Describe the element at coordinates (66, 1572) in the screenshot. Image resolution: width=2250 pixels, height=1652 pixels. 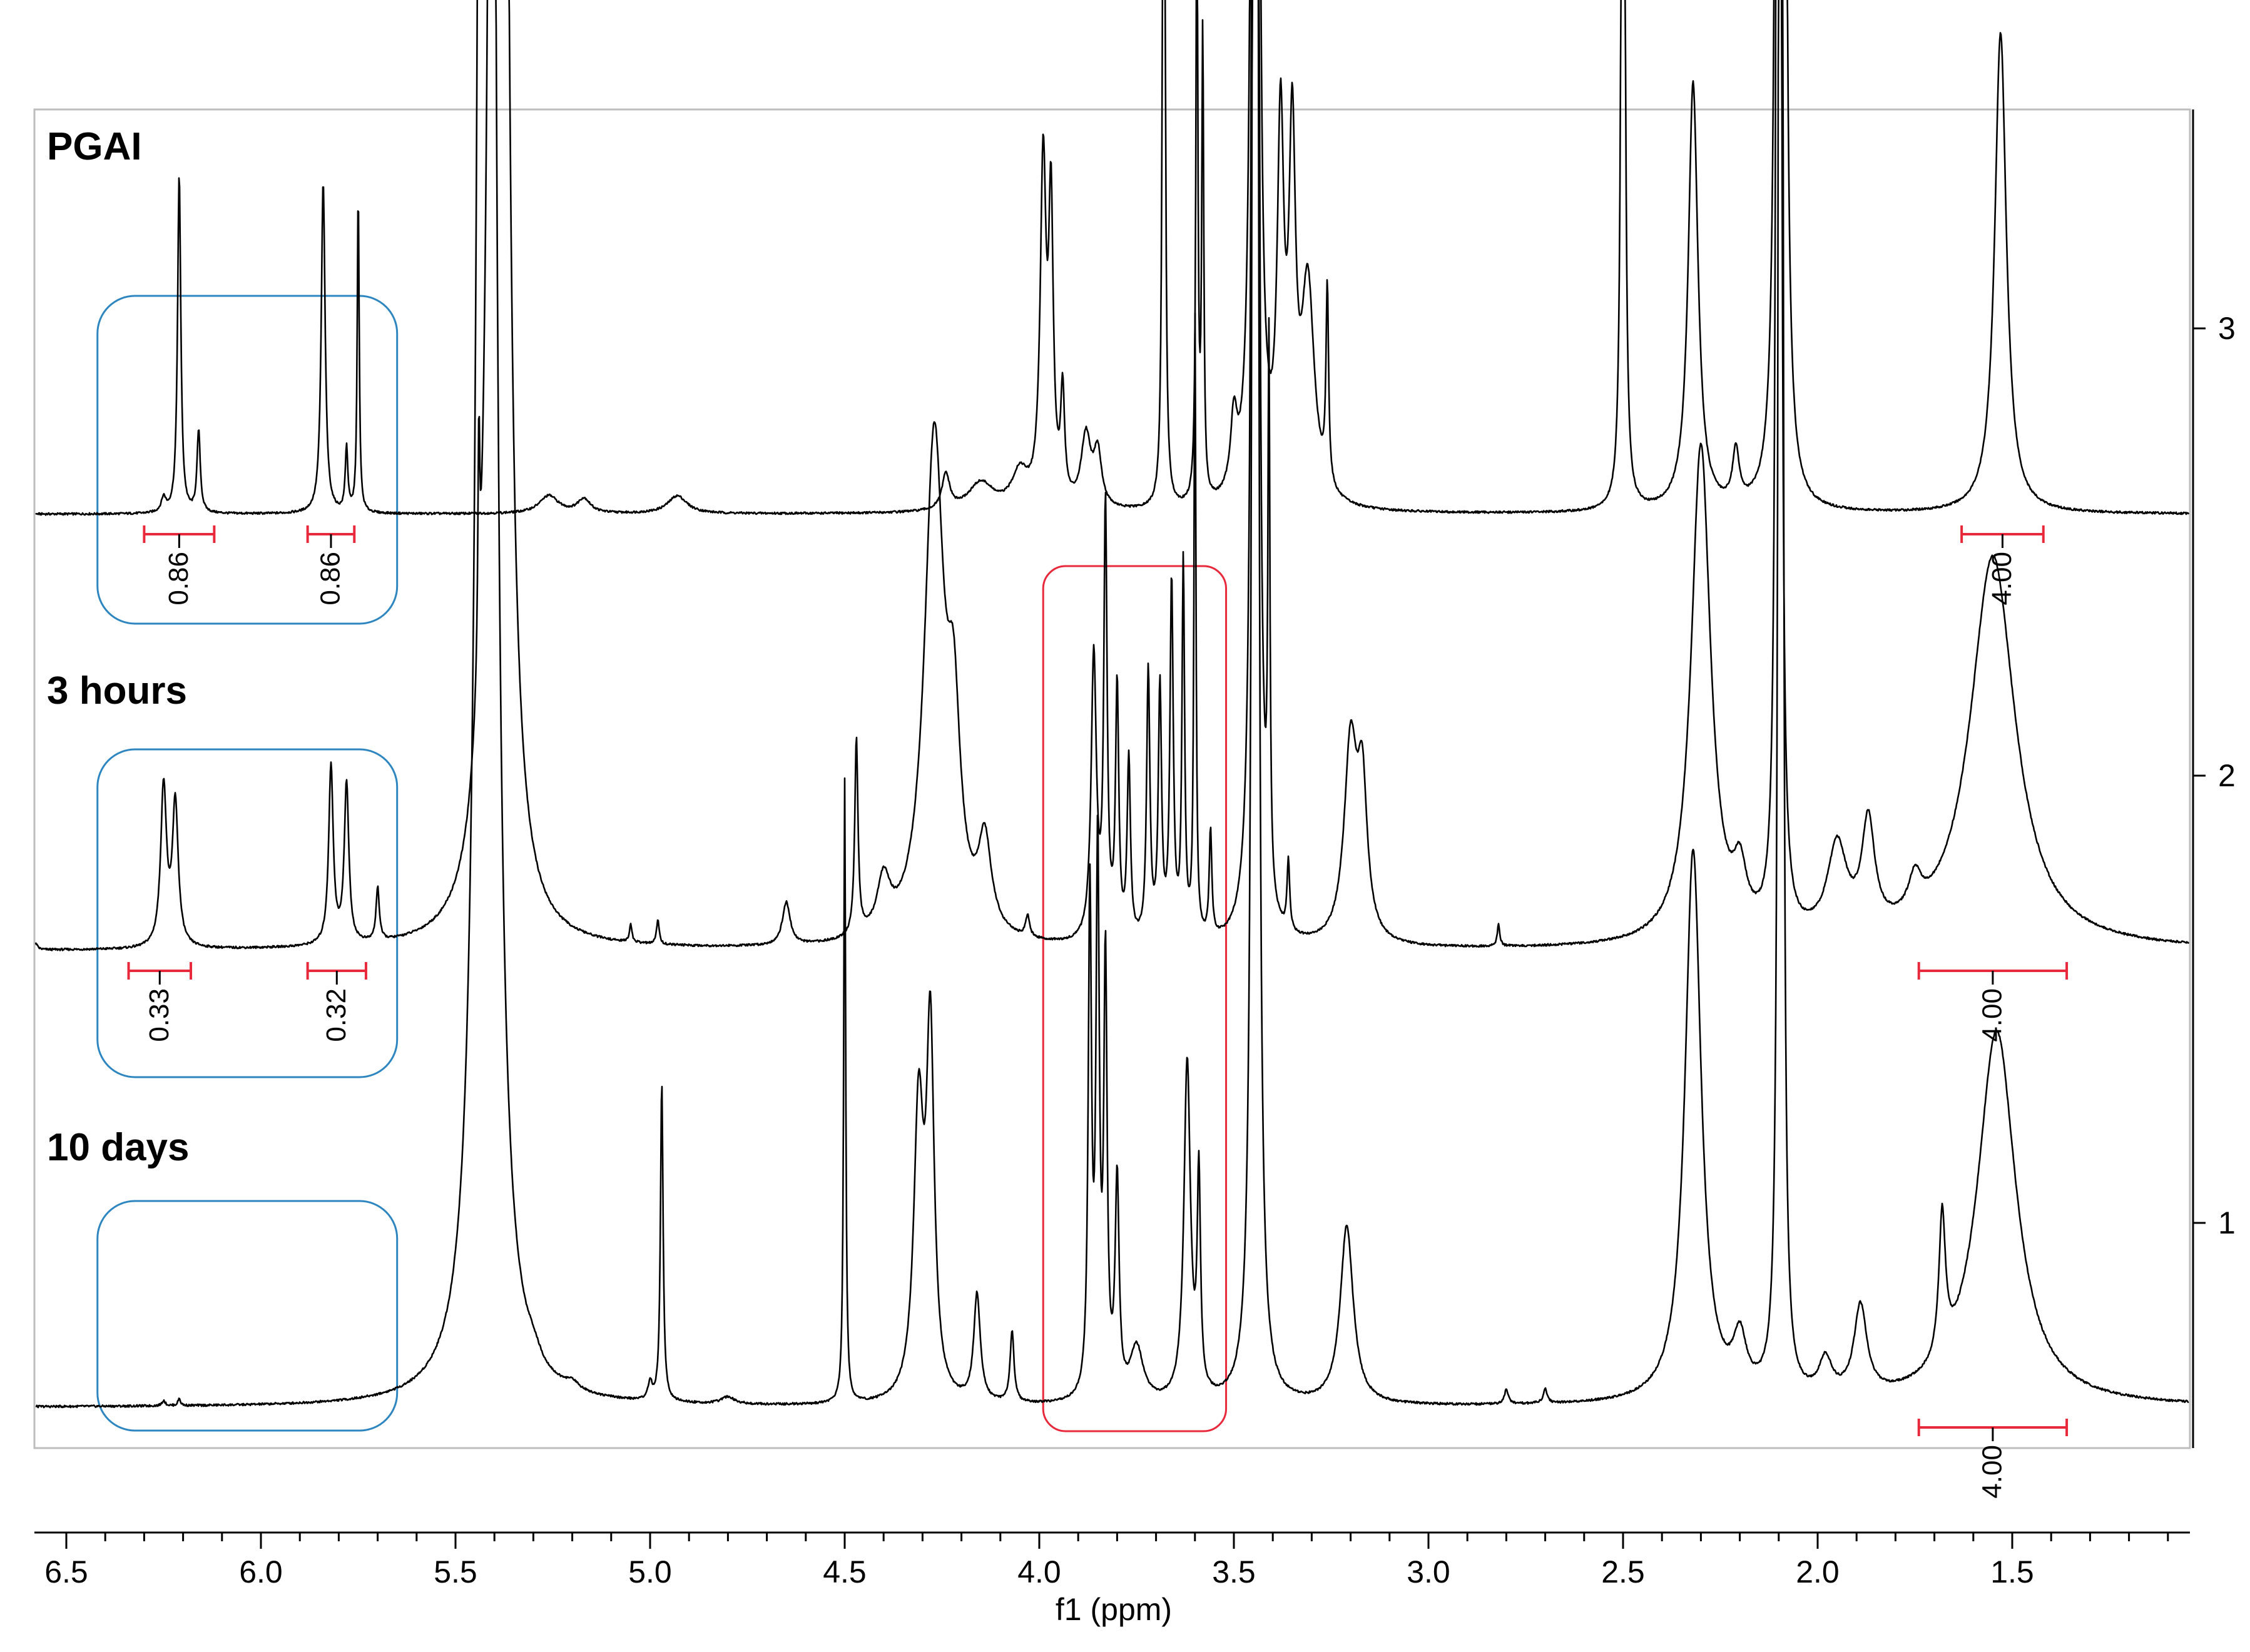
I see `x-tick-label: 6.5` at that location.